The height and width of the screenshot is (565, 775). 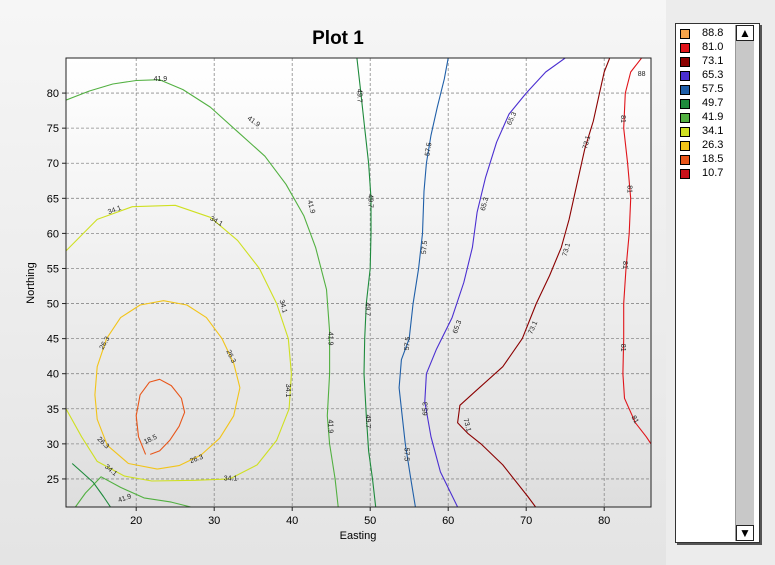 What do you see at coordinates (53, 94) in the screenshot?
I see `y-tick-label: 80` at bounding box center [53, 94].